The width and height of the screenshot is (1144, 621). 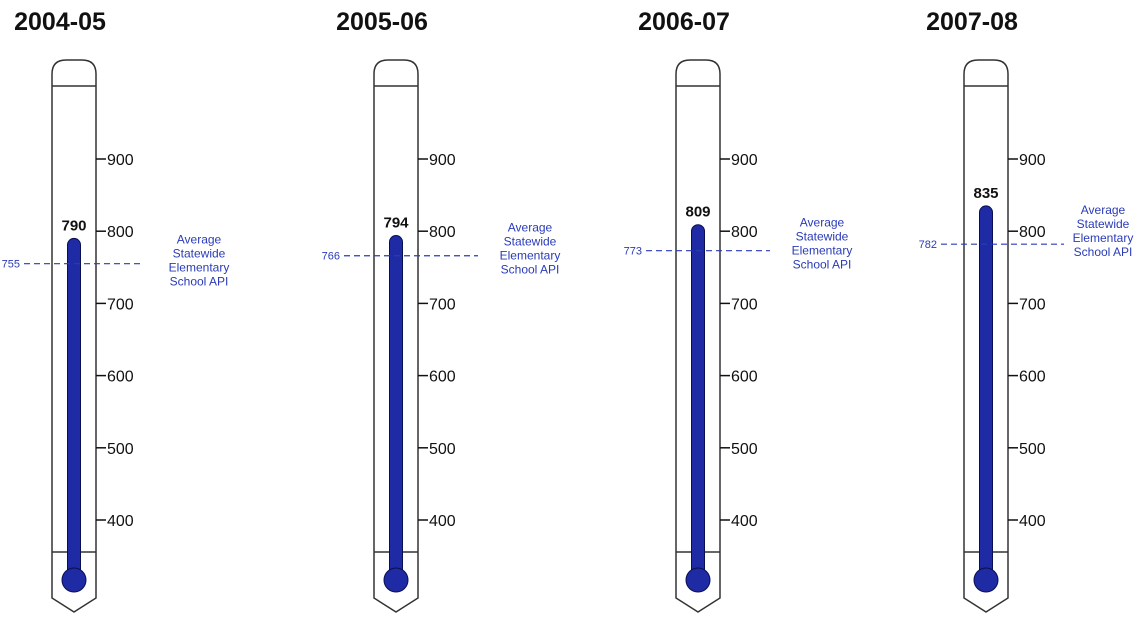 What do you see at coordinates (697, 212) in the screenshot?
I see `bar-value-label: 809` at bounding box center [697, 212].